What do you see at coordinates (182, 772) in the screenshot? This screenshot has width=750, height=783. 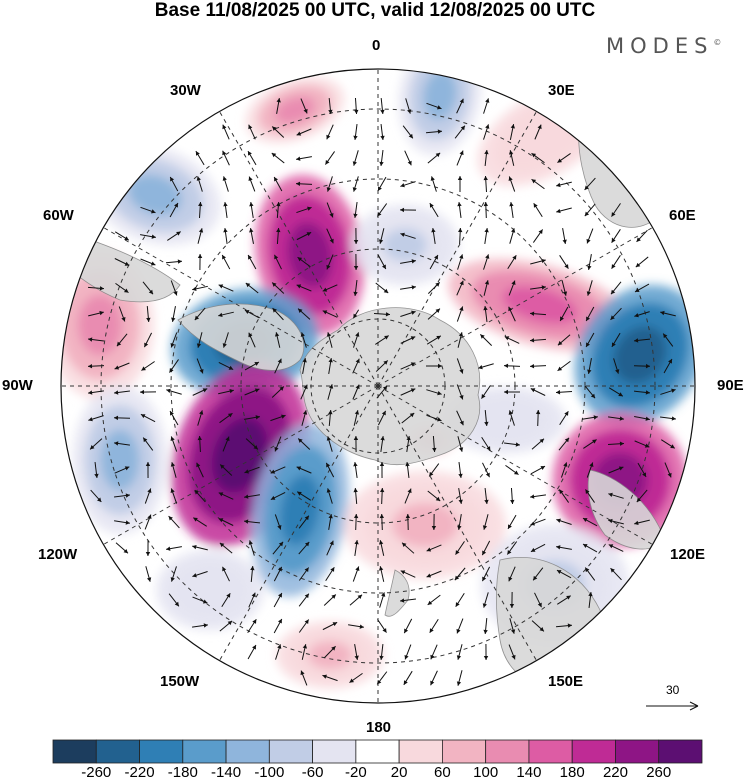 I see `colorbar-tick-label: -180` at bounding box center [182, 772].